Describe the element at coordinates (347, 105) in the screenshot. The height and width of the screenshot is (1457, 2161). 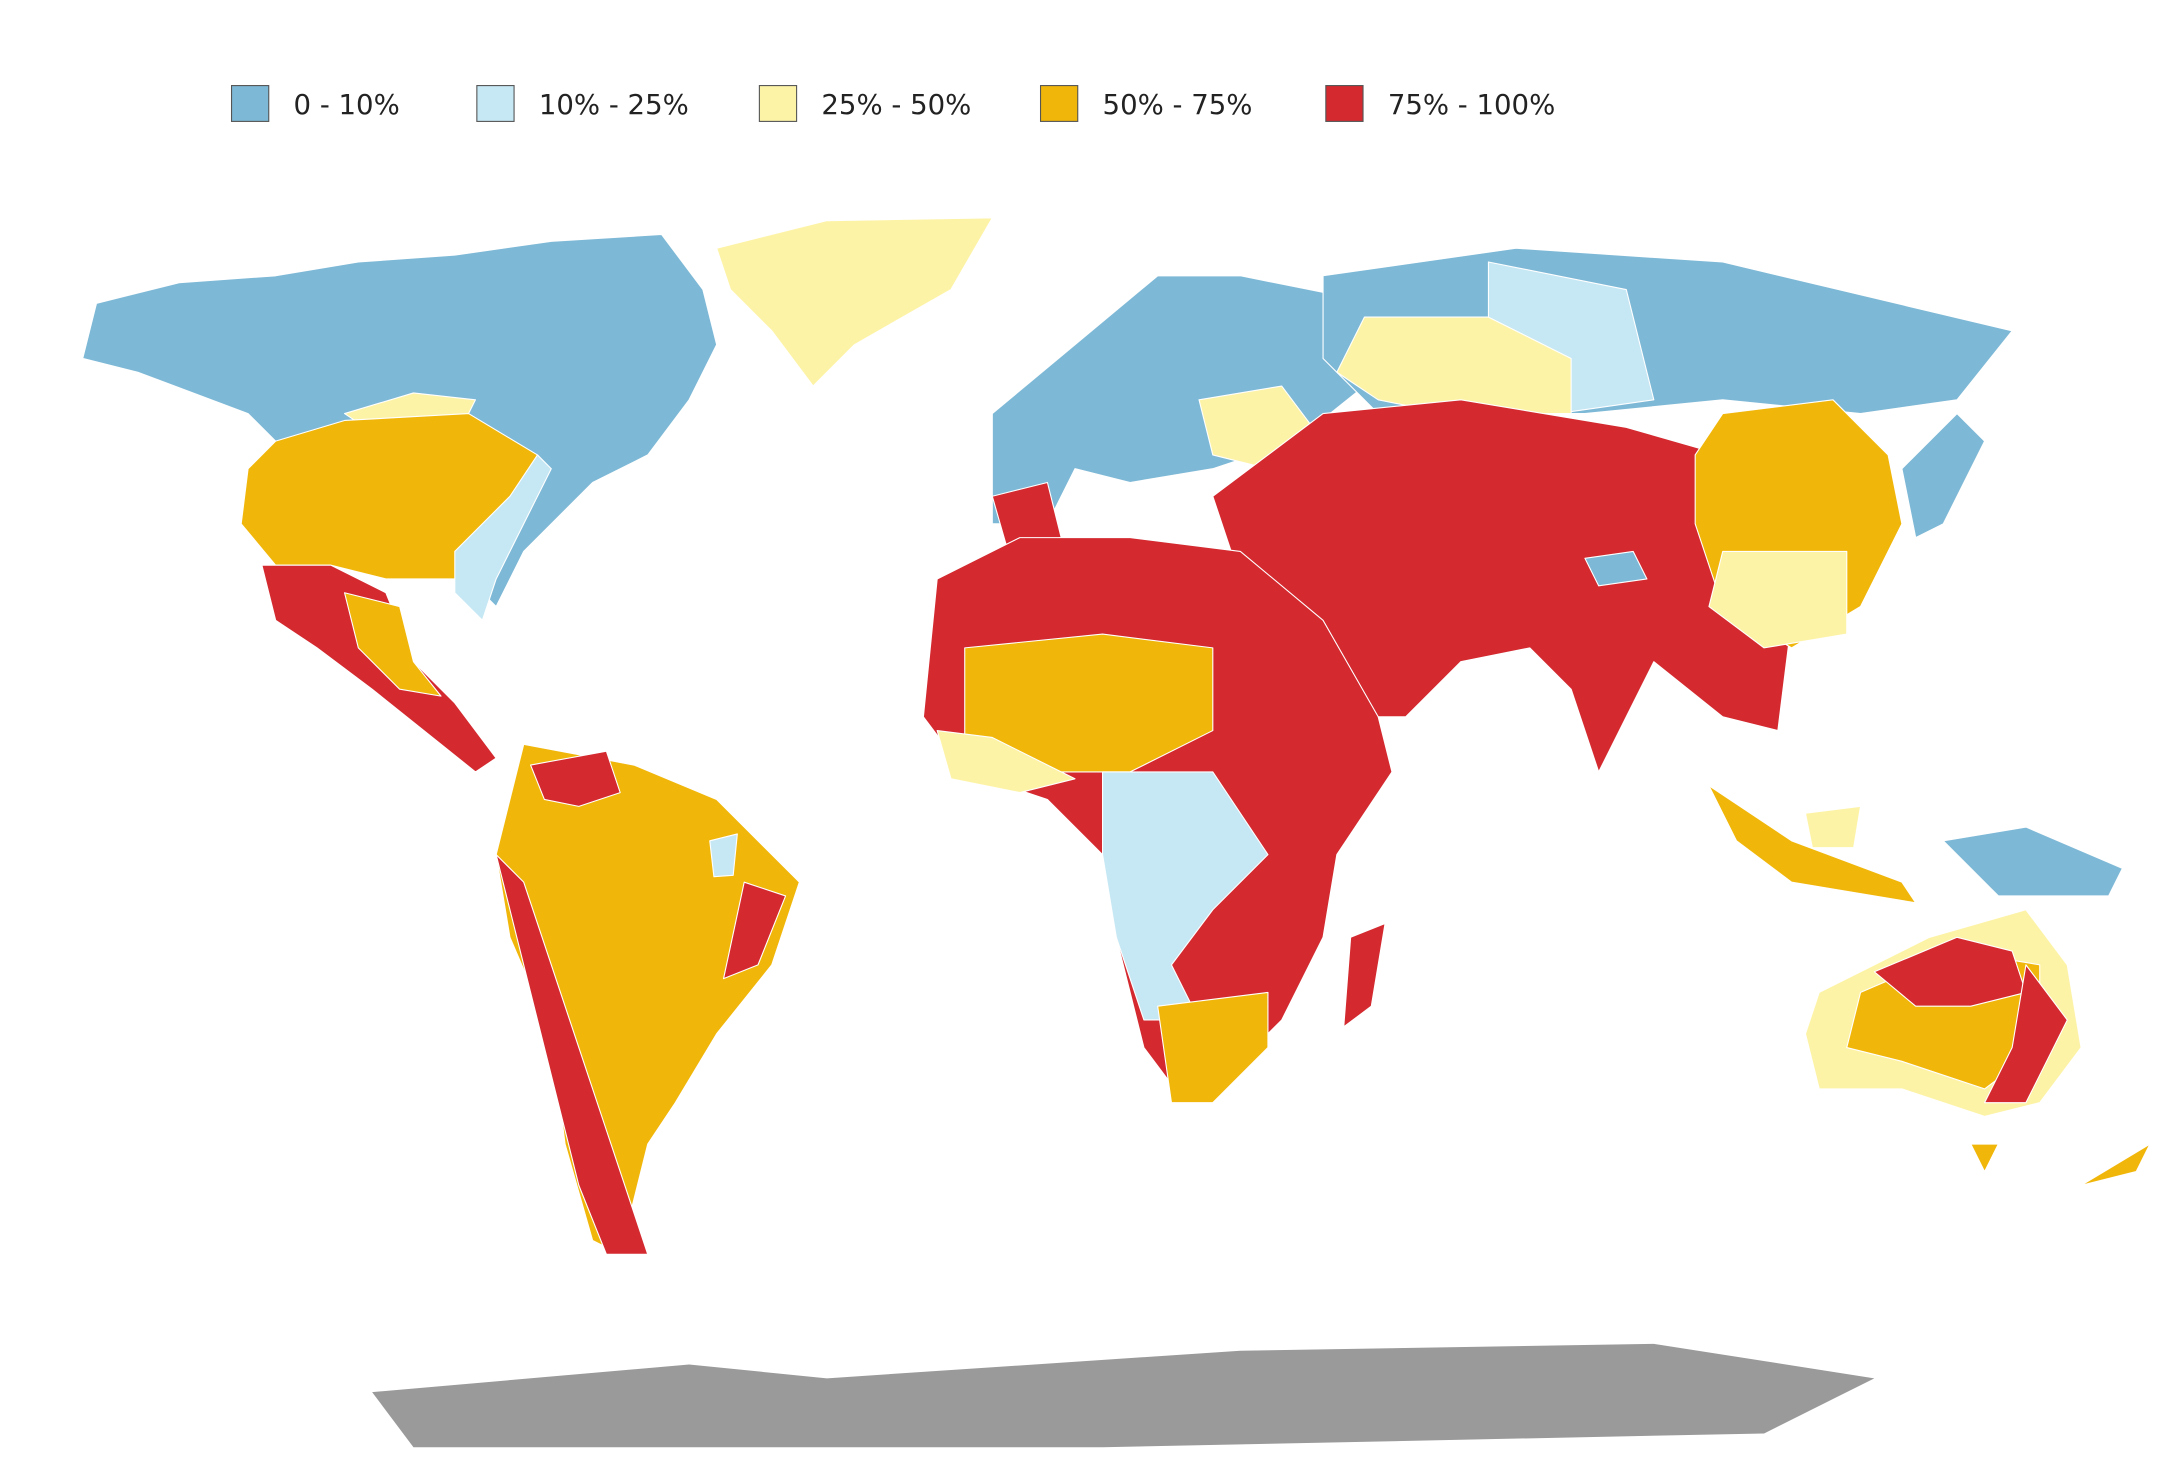
I see `legend-label: 0 - 10%` at that location.